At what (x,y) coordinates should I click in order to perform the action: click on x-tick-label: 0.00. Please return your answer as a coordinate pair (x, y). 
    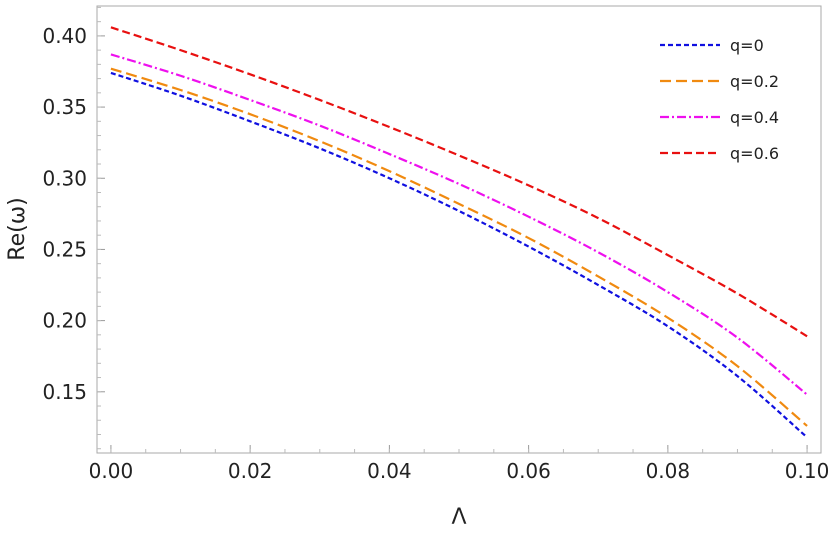
    Looking at the image, I should click on (111, 471).